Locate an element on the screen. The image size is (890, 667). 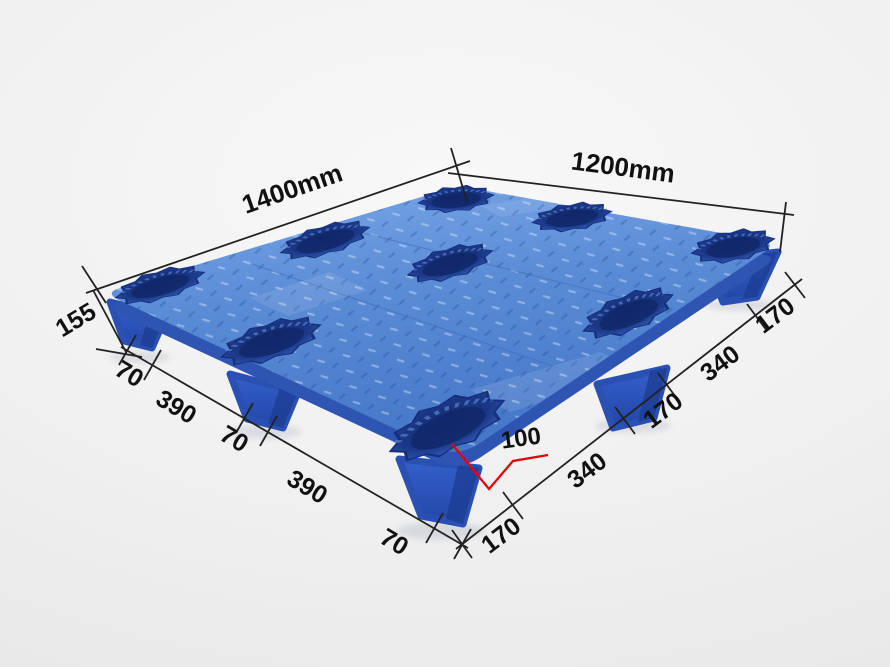
dim-label-height: 155 is located at coordinates (76, 320).